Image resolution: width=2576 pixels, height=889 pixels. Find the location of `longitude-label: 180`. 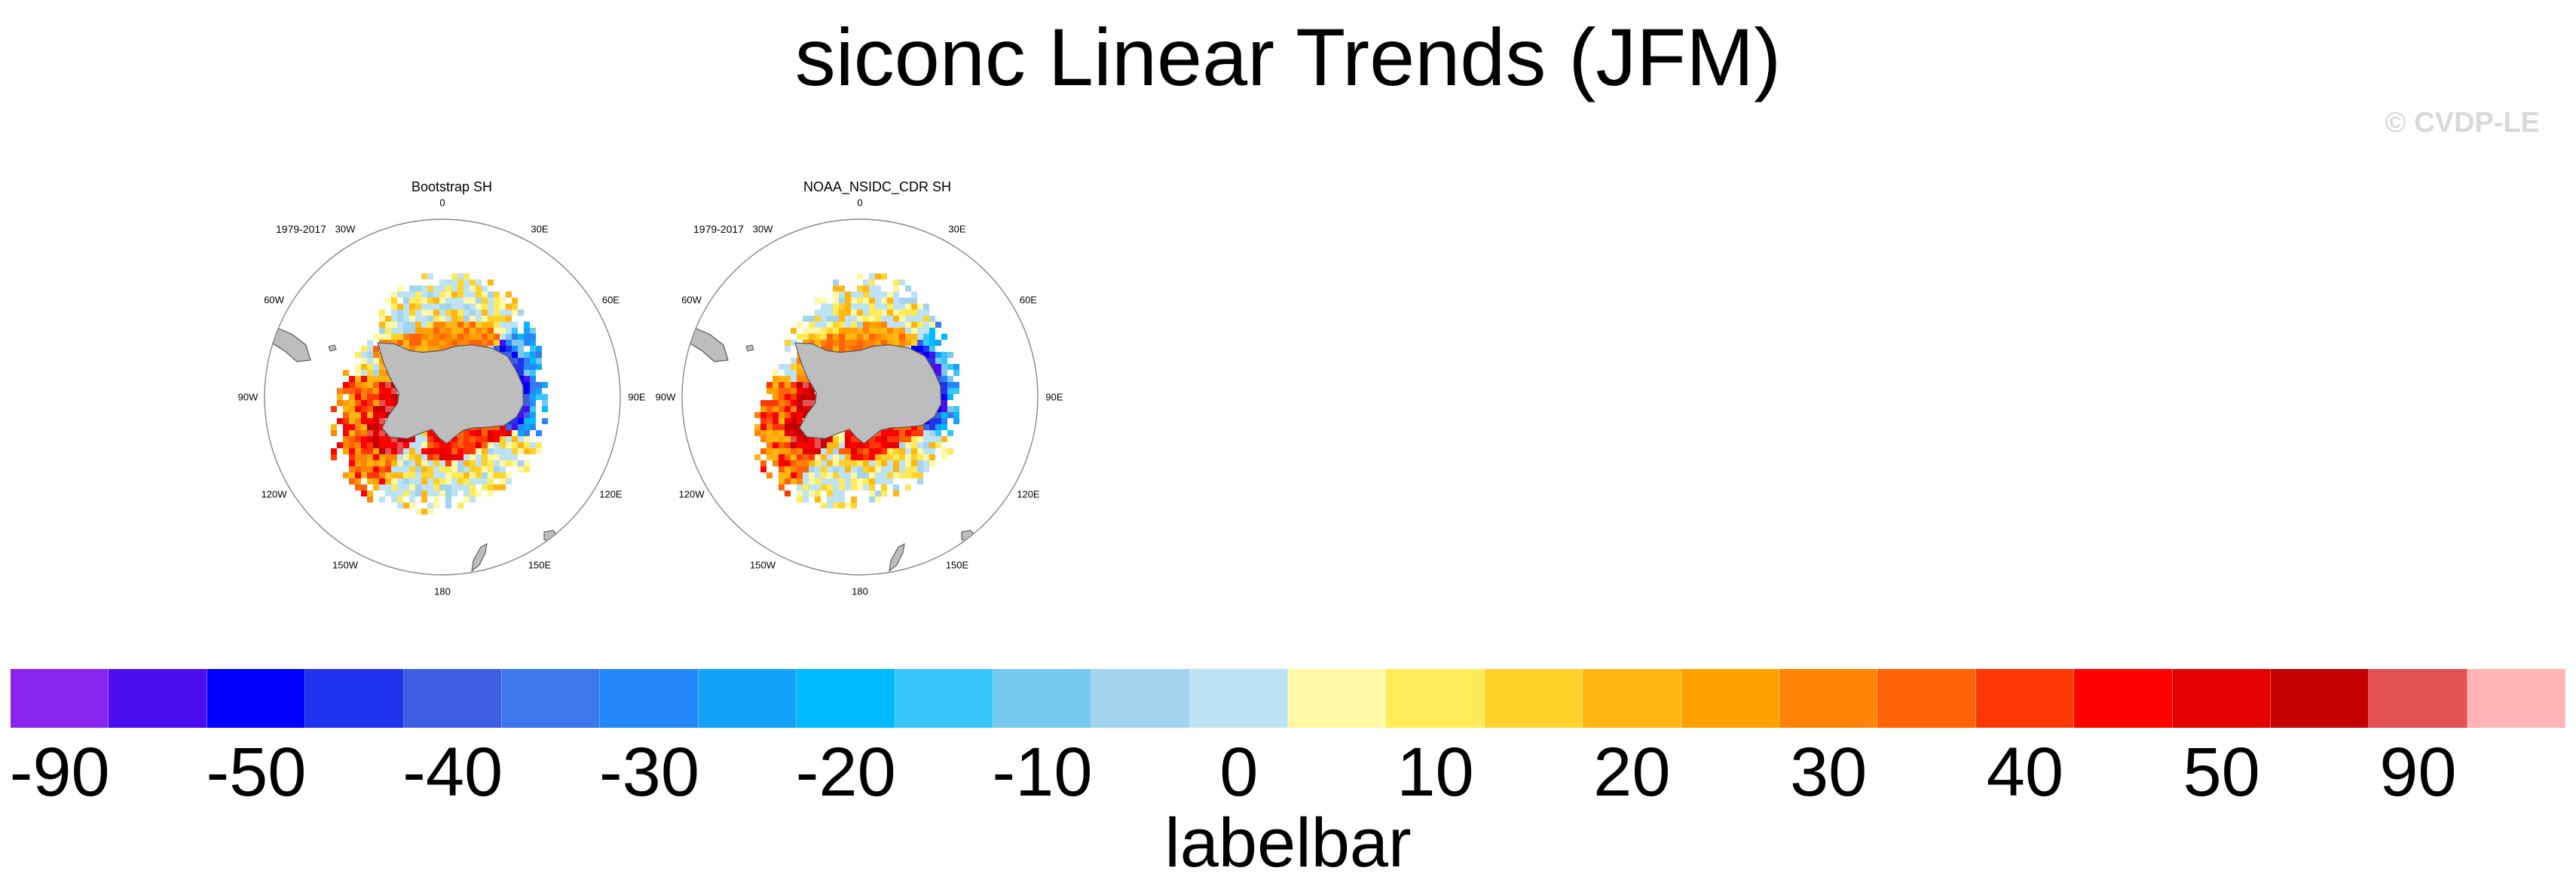

longitude-label: 180 is located at coordinates (860, 591).